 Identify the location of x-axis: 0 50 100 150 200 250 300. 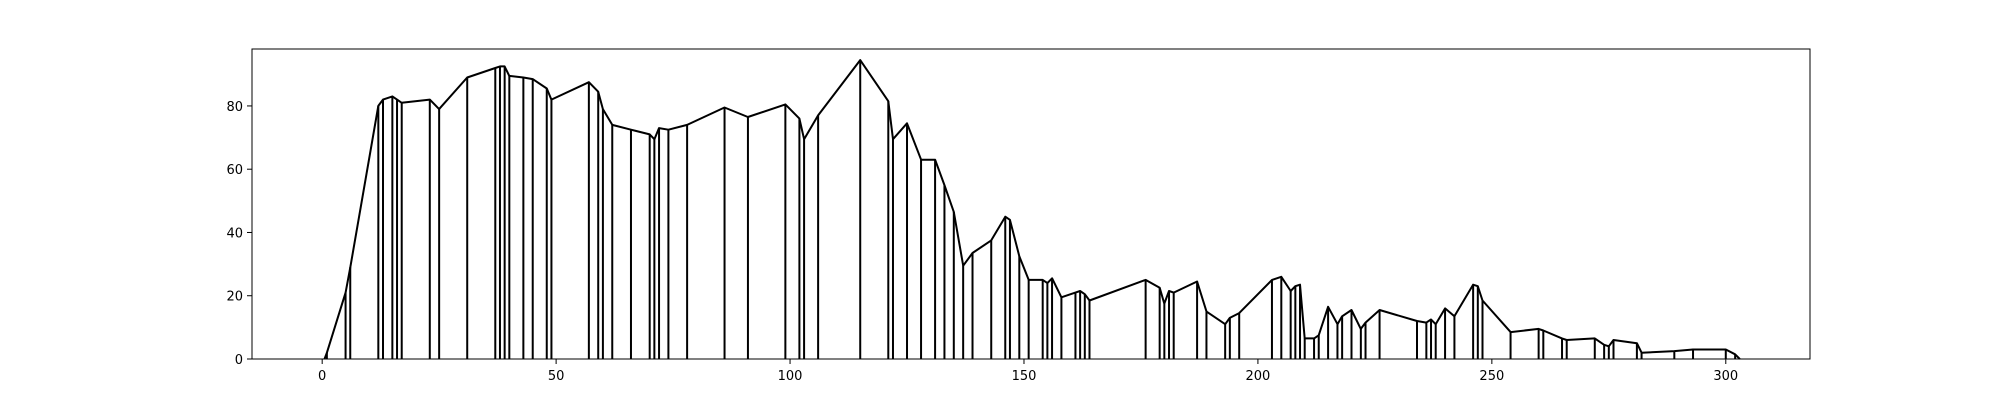
(1028, 371).